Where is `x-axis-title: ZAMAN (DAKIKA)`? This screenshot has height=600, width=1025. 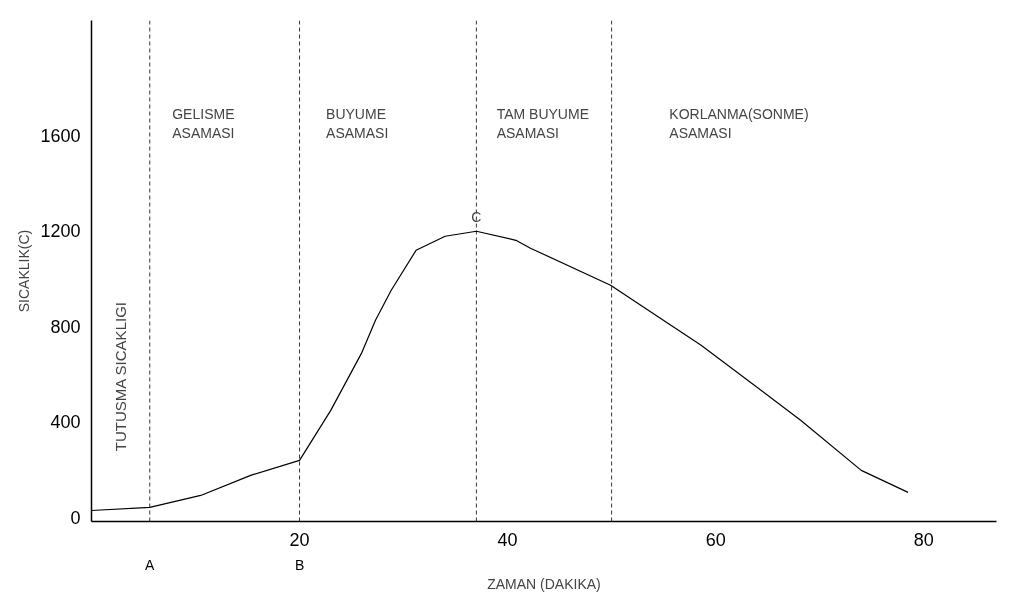 x-axis-title: ZAMAN (DAKIKA) is located at coordinates (544, 583).